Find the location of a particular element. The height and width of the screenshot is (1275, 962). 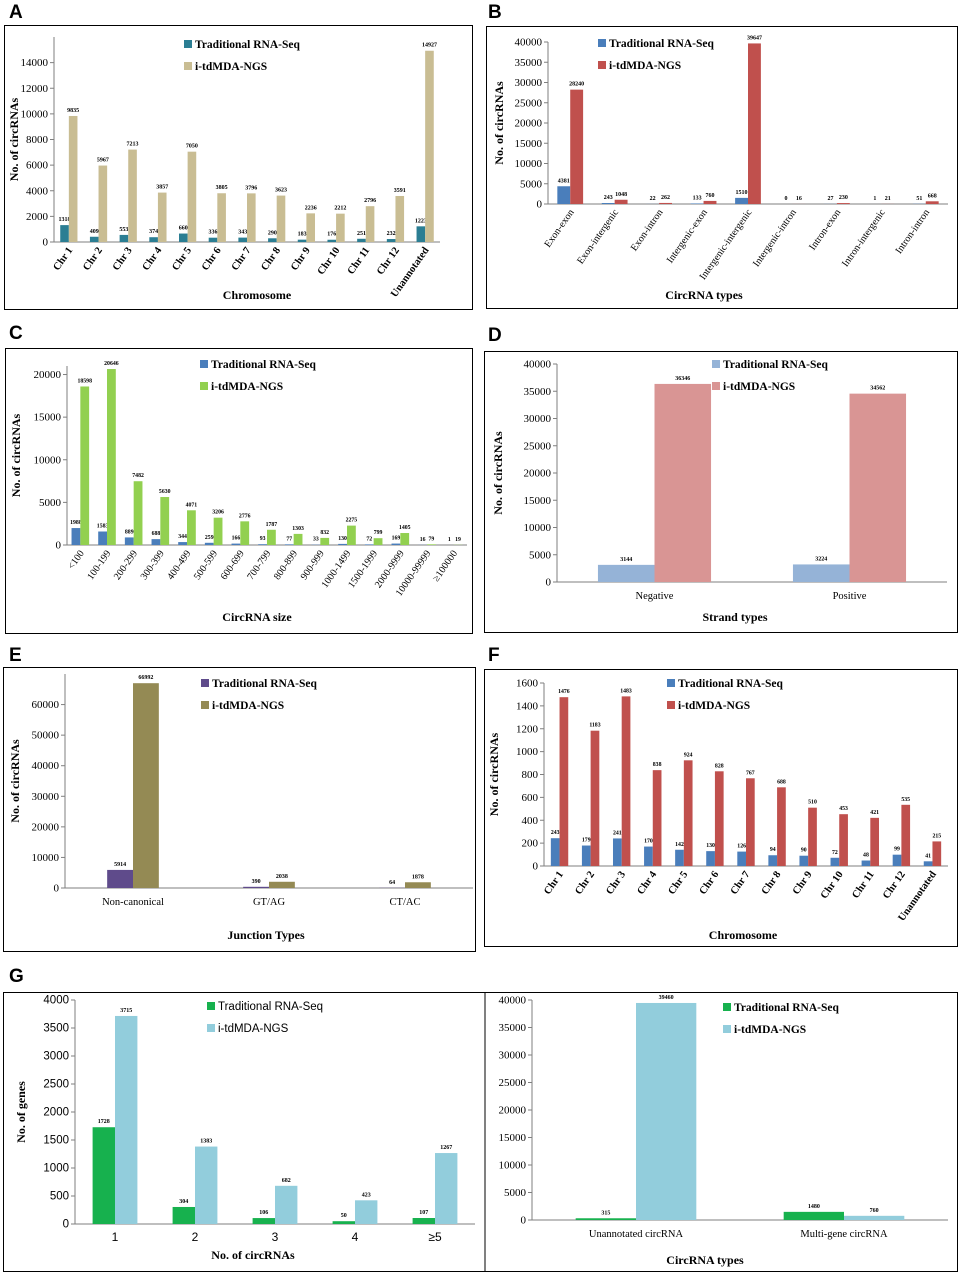

chart-g1-x-tick-label: 1 is located at coordinates (115, 1237).